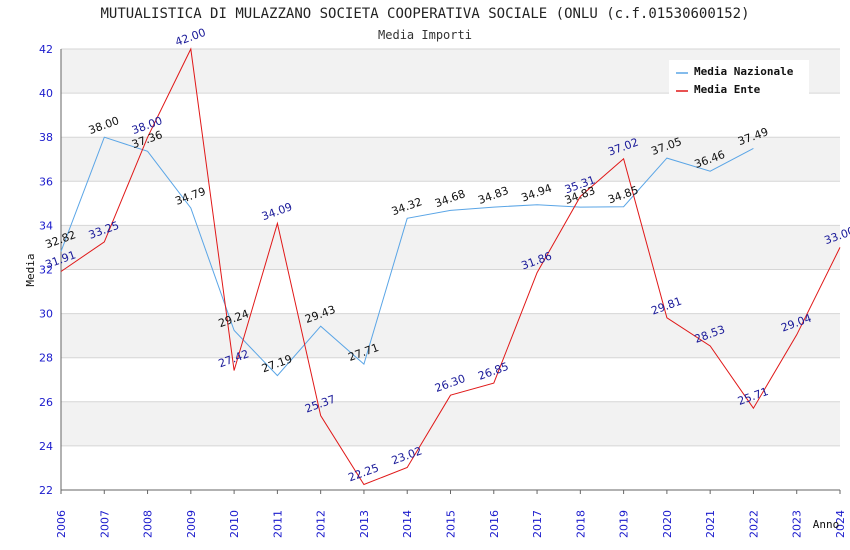 This screenshot has width=850, height=550. What do you see at coordinates (46, 446) in the screenshot?
I see `y-tick-label: 24` at bounding box center [46, 446].